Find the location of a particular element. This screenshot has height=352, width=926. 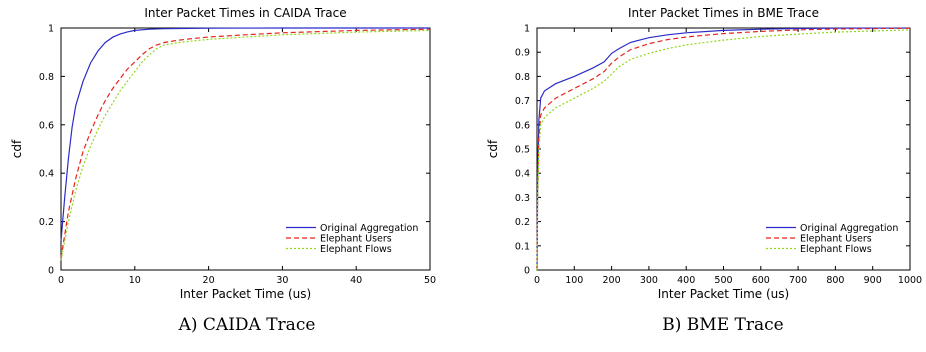

x-tick-label: 30 is located at coordinates (282, 280).